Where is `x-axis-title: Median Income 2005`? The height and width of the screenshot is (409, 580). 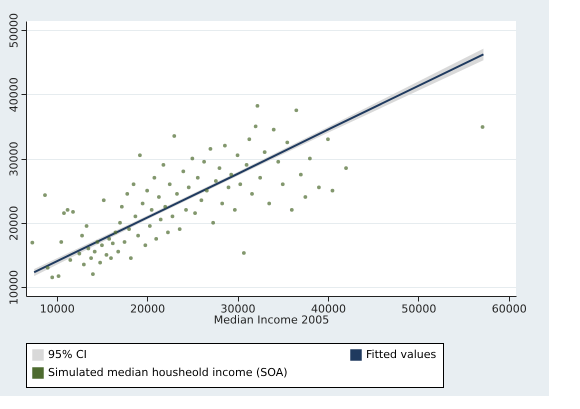
x-axis-title: Median Income 2005 is located at coordinates (272, 320).